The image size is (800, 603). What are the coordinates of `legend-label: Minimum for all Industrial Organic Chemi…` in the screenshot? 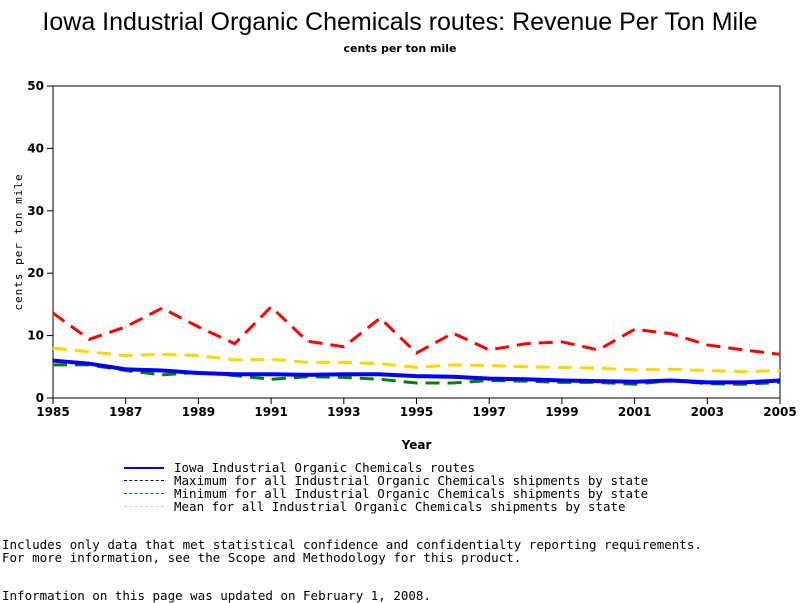 It's located at (411, 493).